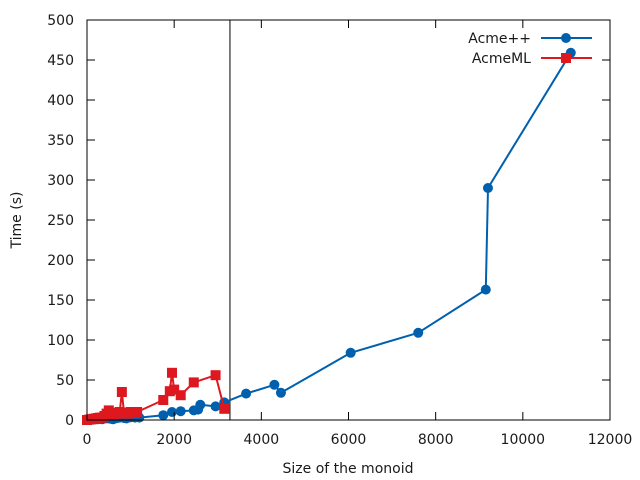 This screenshot has width=640, height=480. Describe the element at coordinates (262, 440) in the screenshot. I see `x-tick-label: 4000` at that location.